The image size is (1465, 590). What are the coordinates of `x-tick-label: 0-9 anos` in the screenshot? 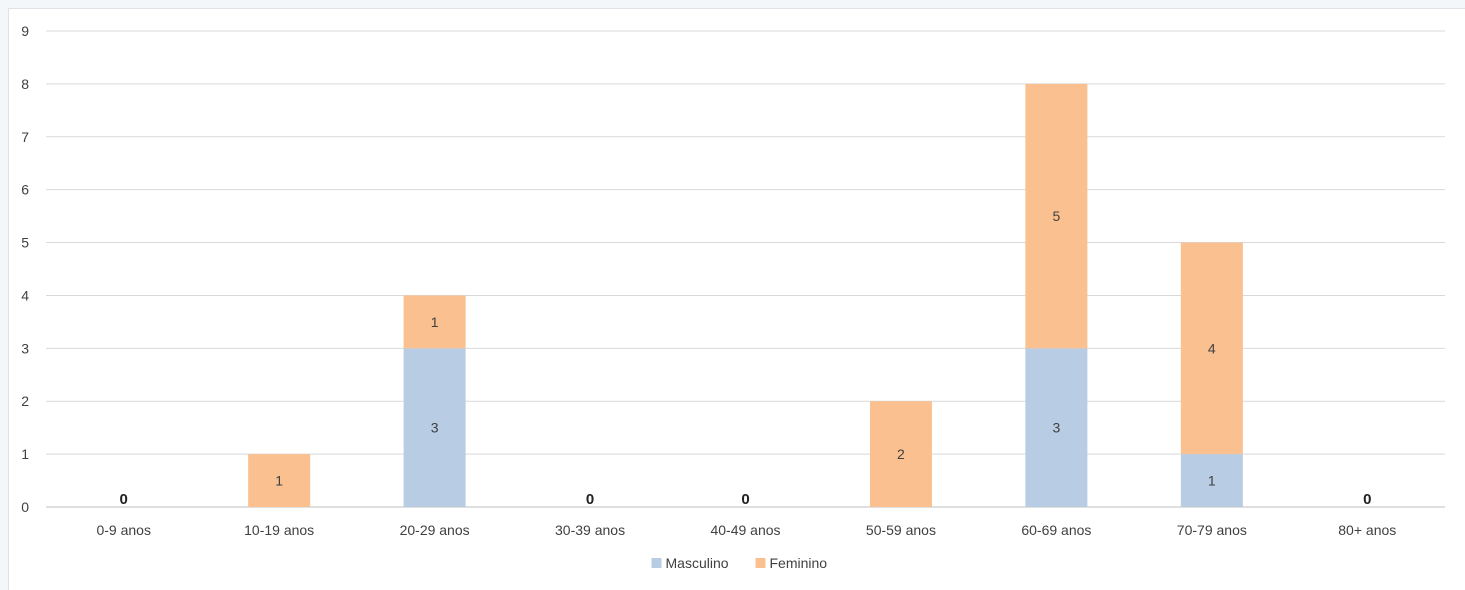 It's located at (123, 530).